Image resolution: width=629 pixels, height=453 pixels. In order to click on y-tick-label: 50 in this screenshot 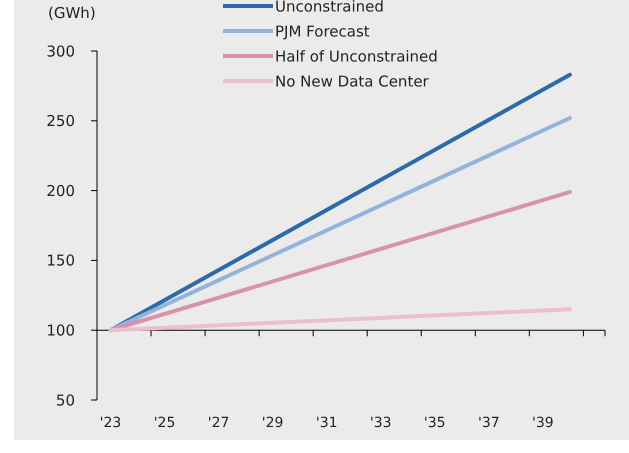, I will do `click(65, 400)`.